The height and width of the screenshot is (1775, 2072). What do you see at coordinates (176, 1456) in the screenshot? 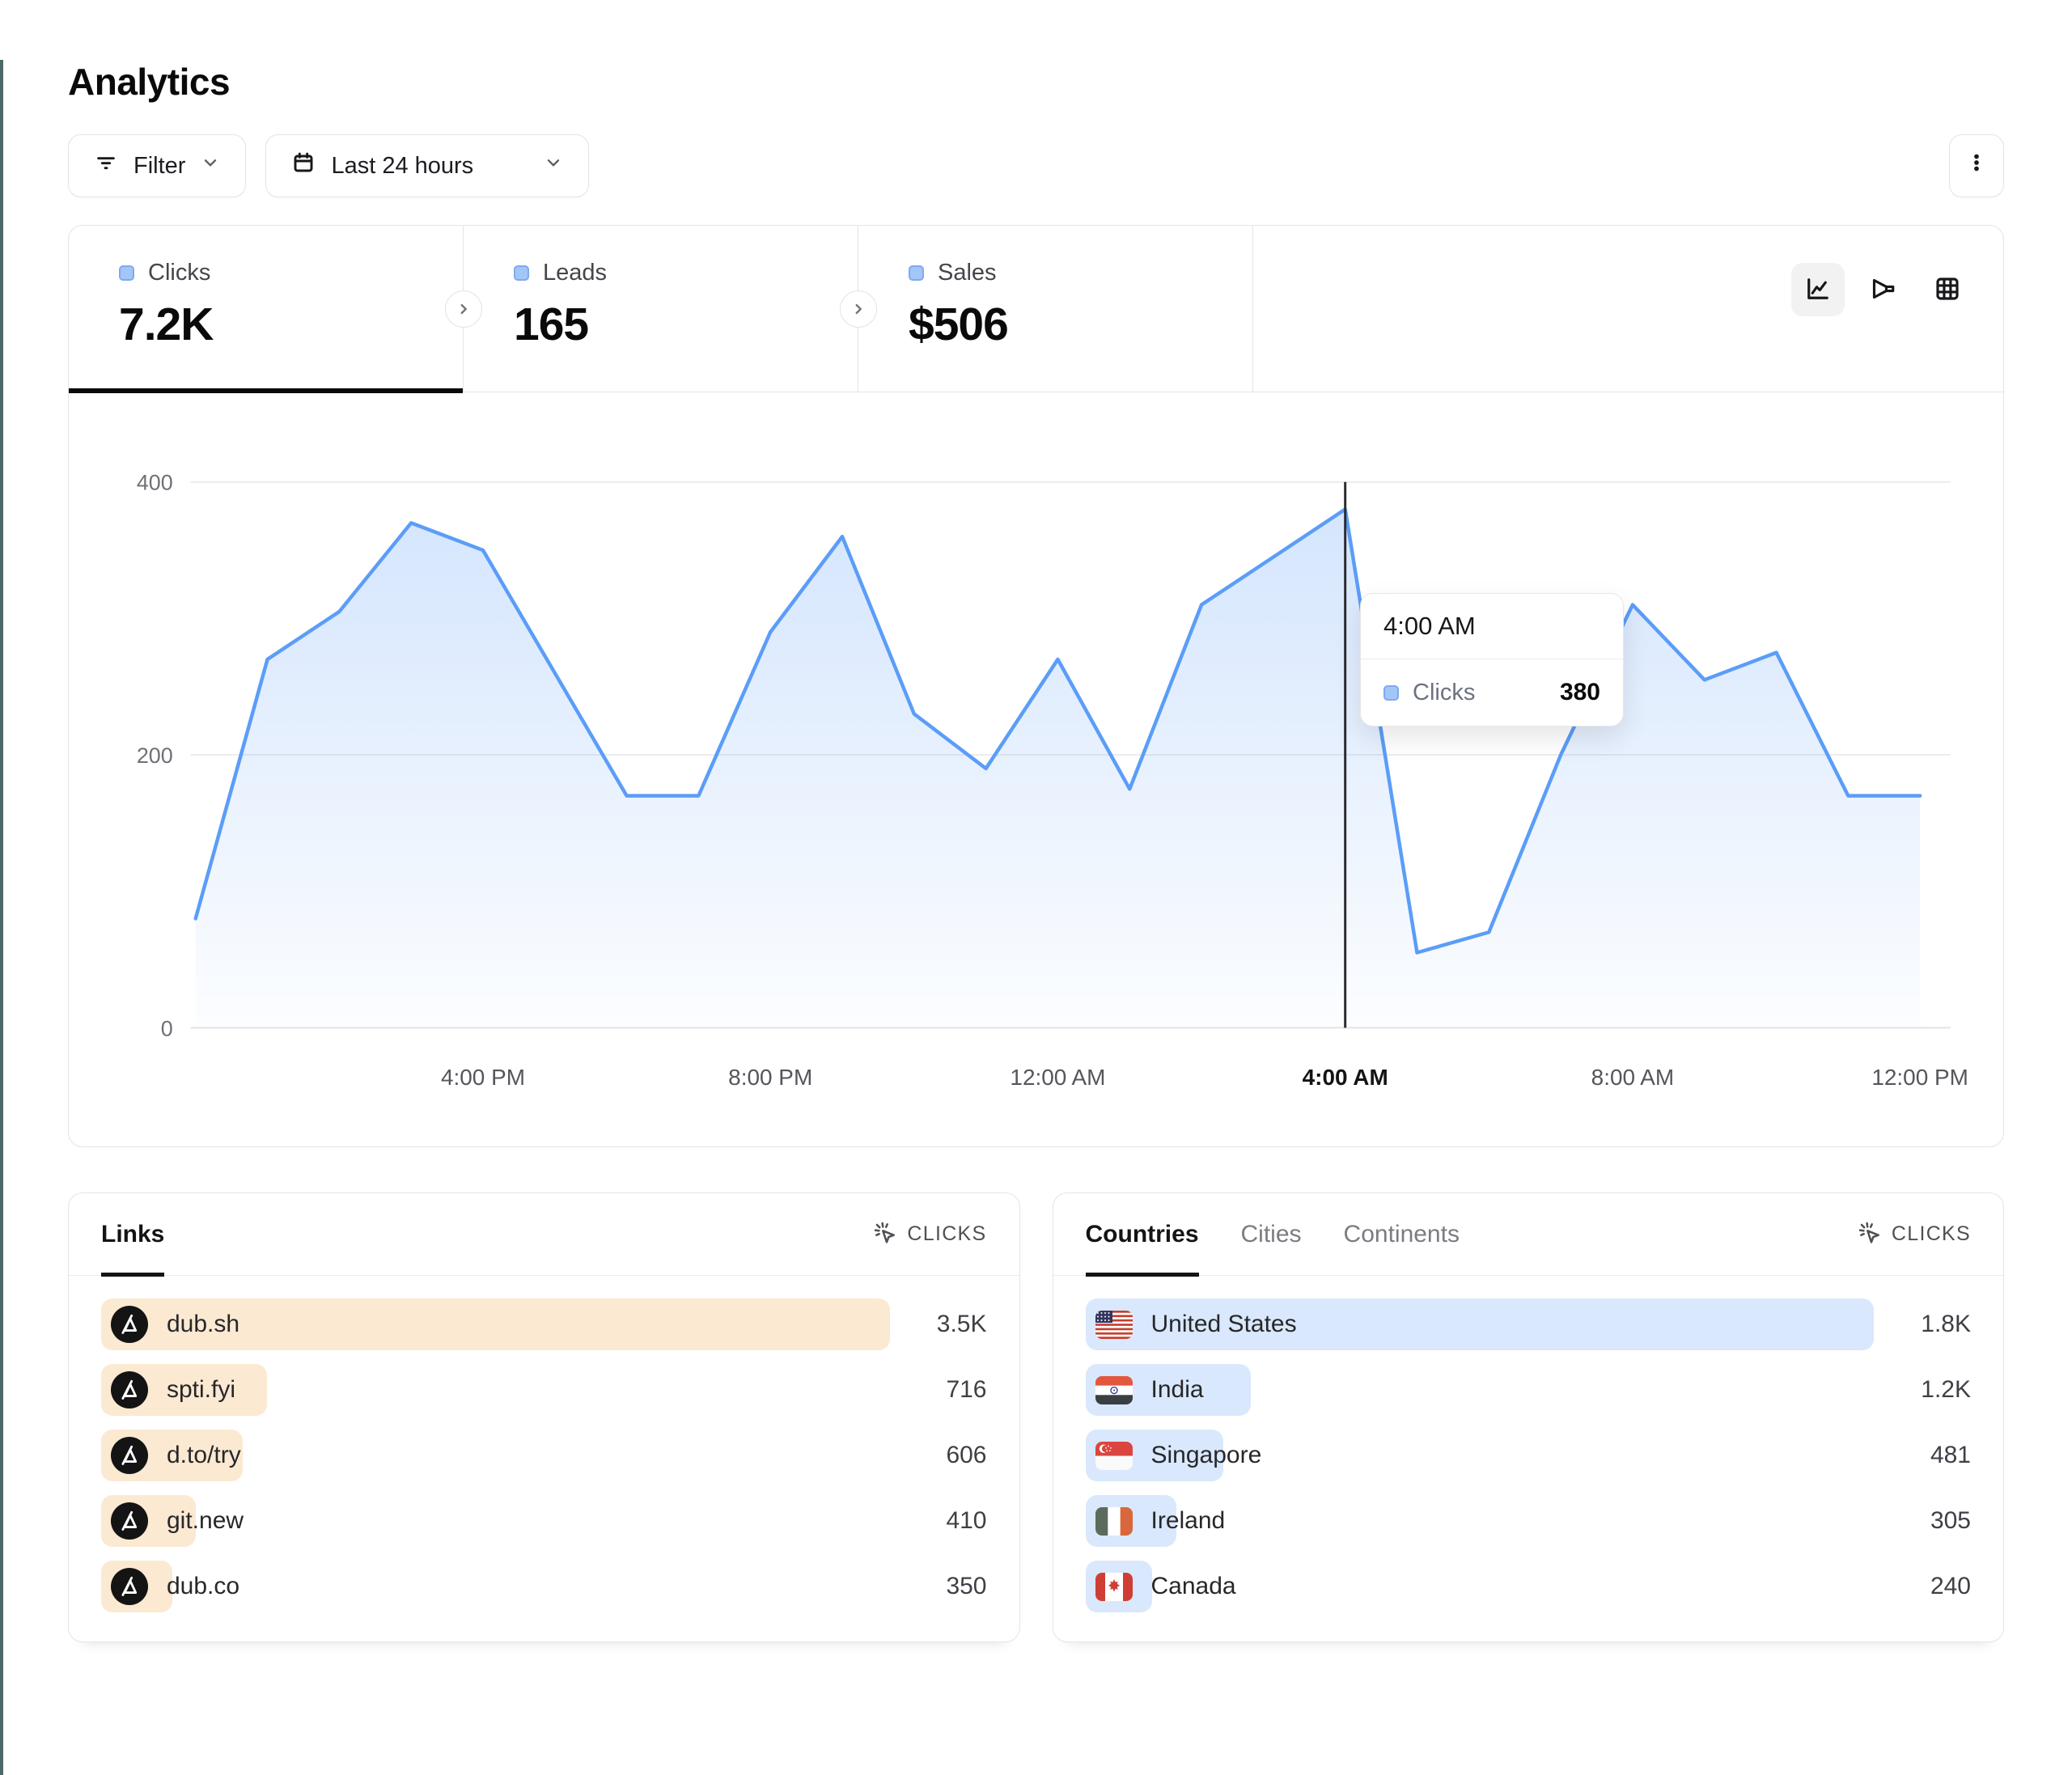
I see `row-content: d.to/try` at bounding box center [176, 1456].